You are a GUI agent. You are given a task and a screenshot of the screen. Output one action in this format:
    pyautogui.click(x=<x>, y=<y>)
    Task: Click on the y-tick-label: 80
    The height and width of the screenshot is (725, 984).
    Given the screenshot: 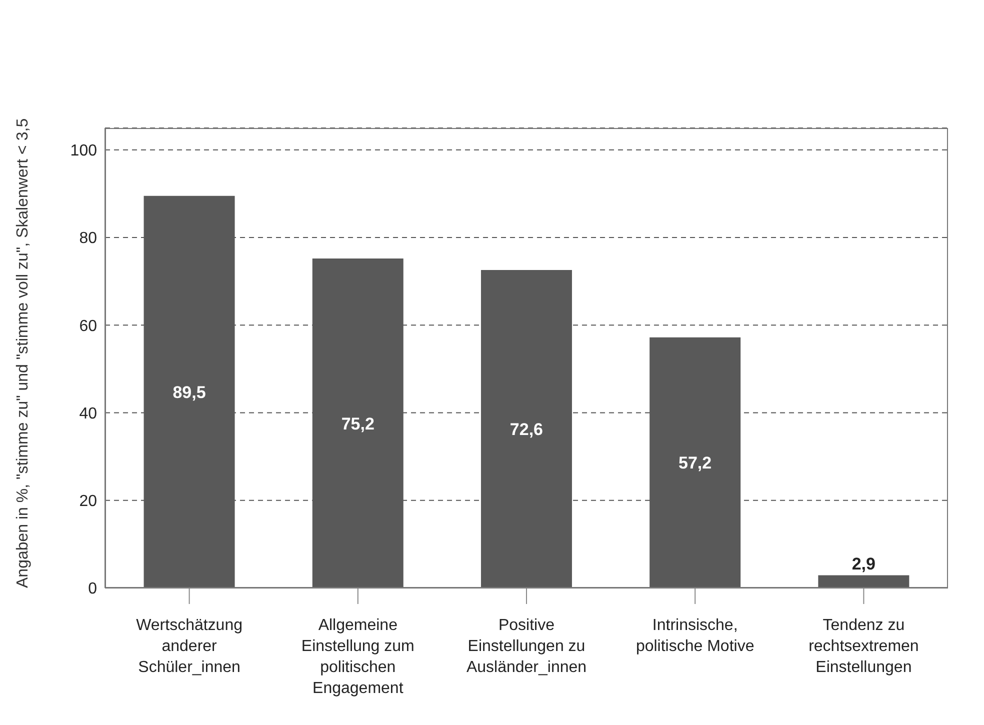 What is the action you would take?
    pyautogui.click(x=88, y=239)
    